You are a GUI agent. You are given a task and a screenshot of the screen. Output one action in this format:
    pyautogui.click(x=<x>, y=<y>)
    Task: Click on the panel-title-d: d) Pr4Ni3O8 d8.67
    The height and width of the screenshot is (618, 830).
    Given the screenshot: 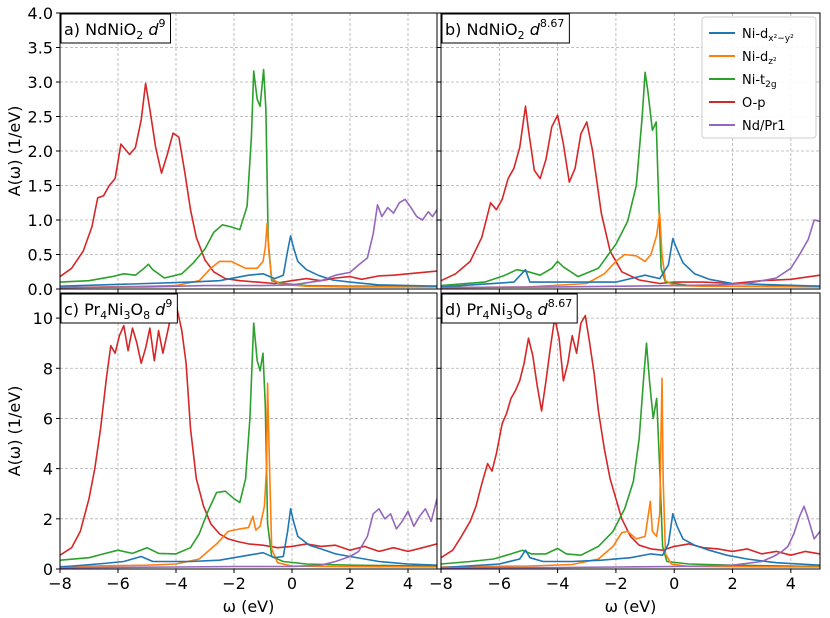 What is the action you would take?
    pyautogui.click(x=508, y=309)
    